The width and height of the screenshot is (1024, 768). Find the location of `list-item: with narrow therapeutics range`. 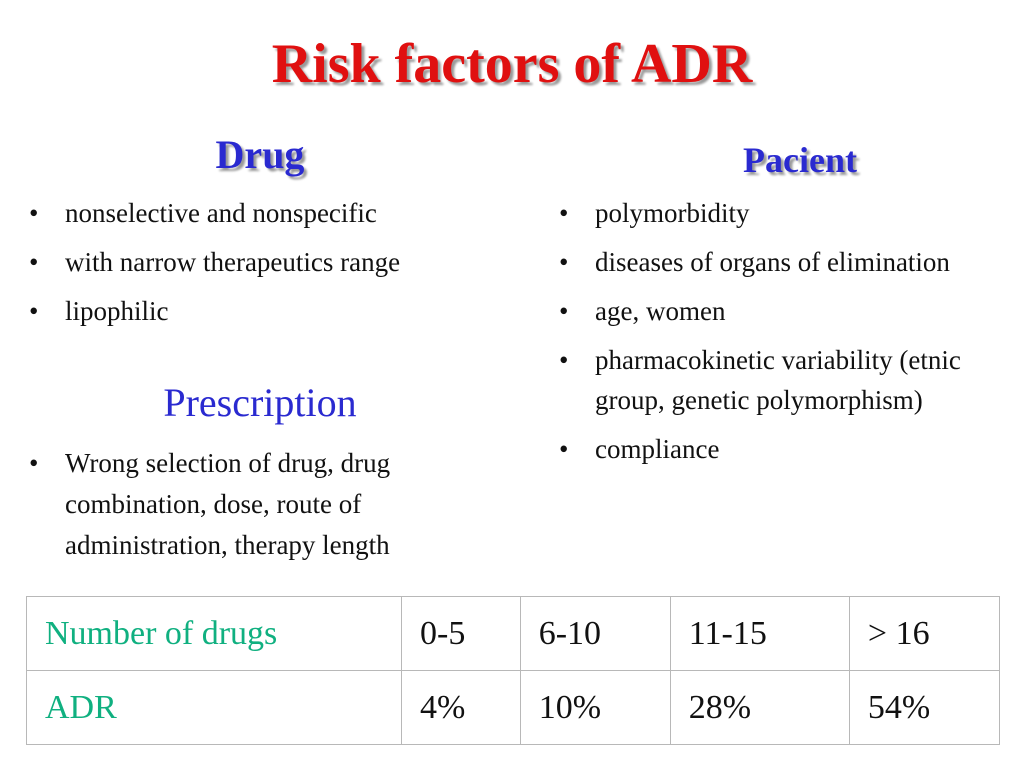

list-item: with narrow therapeutics range is located at coordinates (272, 262).